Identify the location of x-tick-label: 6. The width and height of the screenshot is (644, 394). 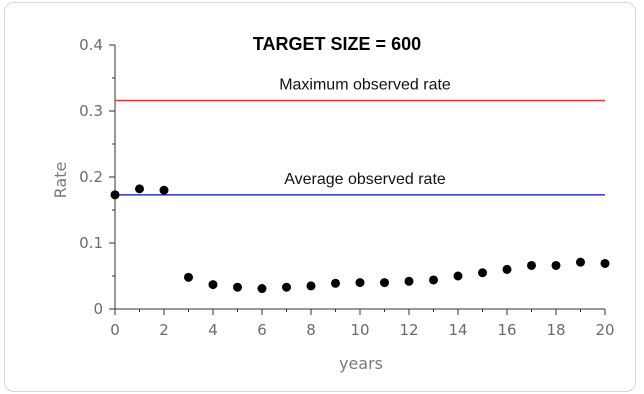
(262, 330).